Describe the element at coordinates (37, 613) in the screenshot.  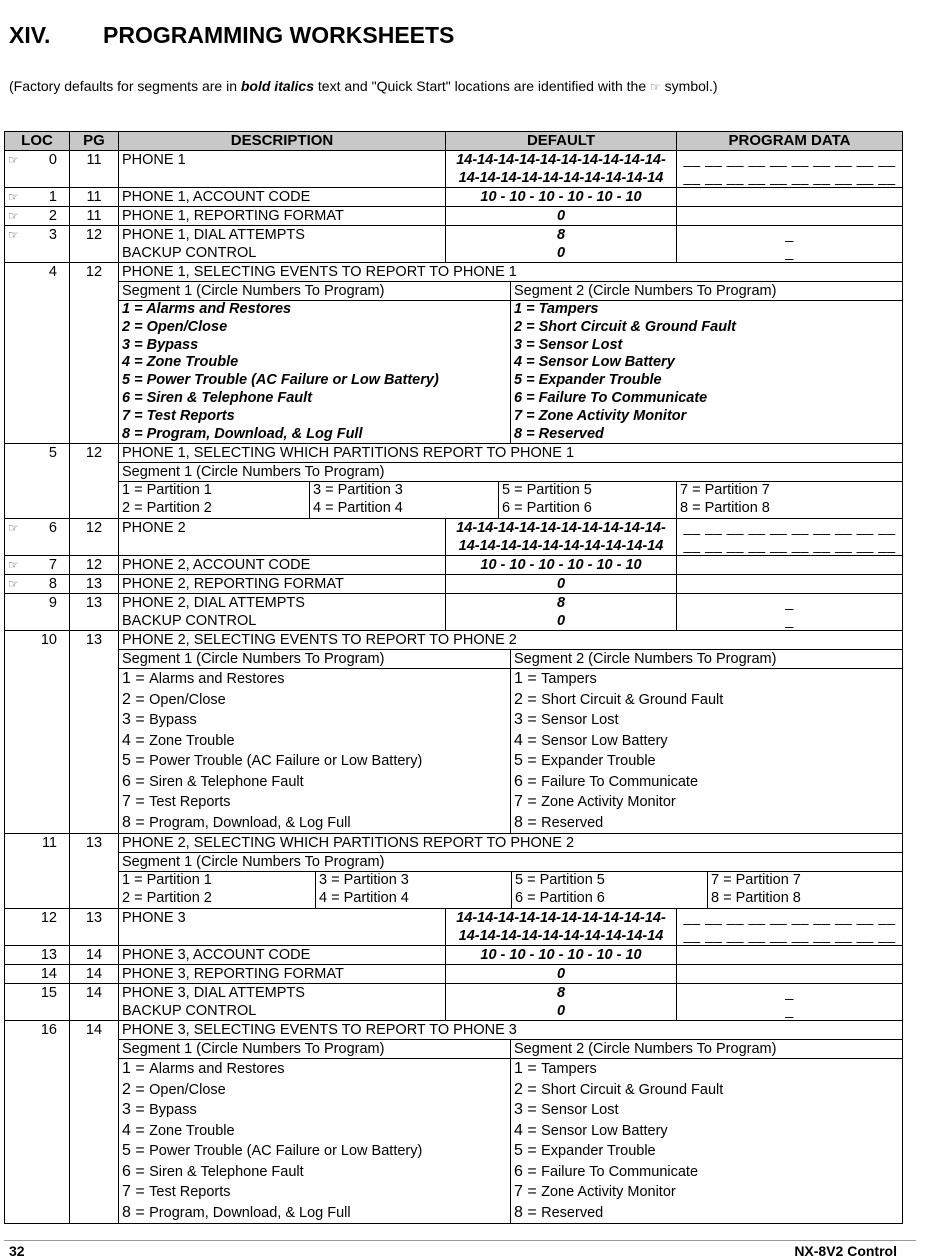
I see `loc-cell: 9` at that location.